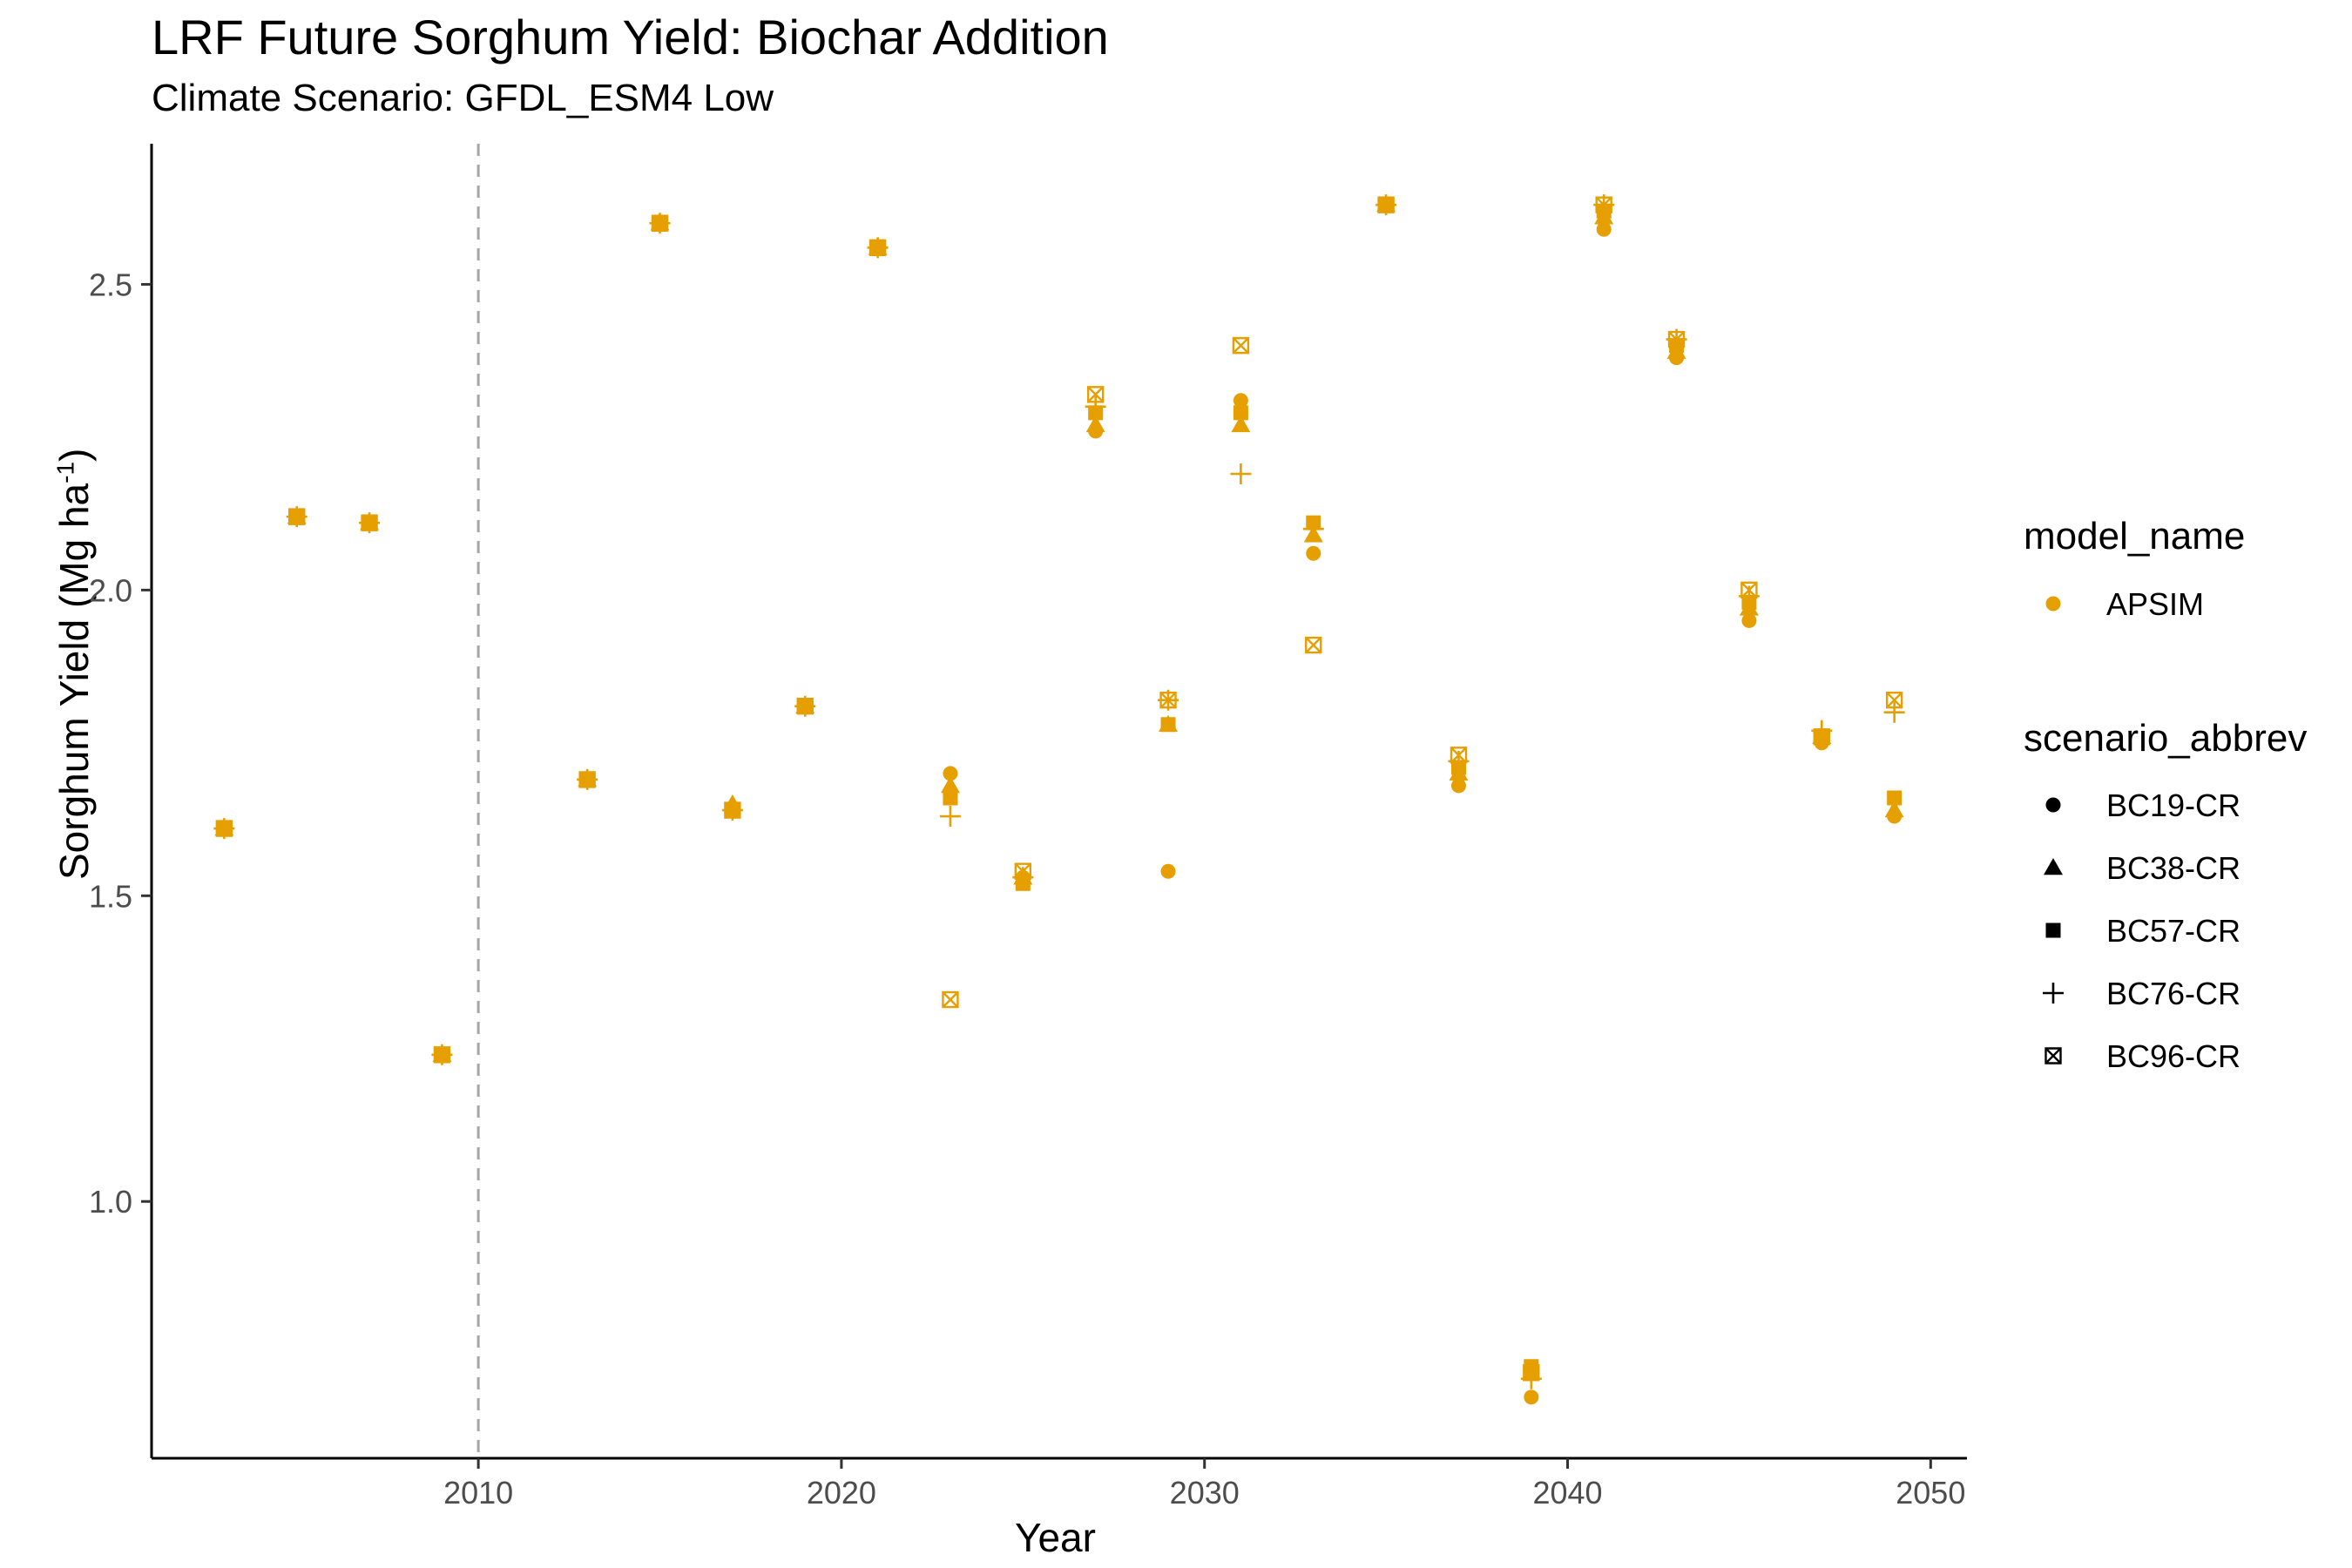  I want to click on y-tick-label: 1.0, so click(110, 1202).